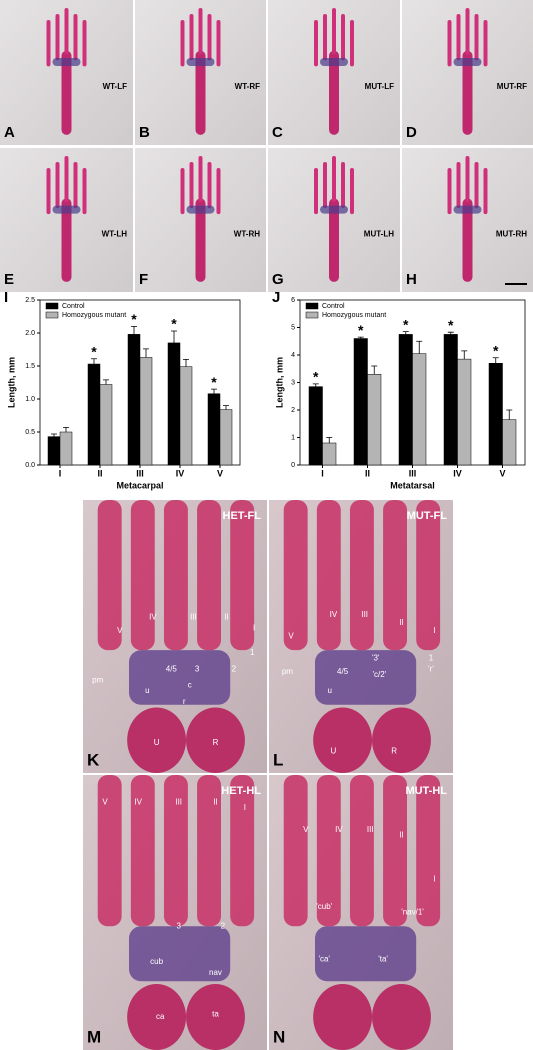  I want to click on y-tick-label: 0.5, so click(30, 432).